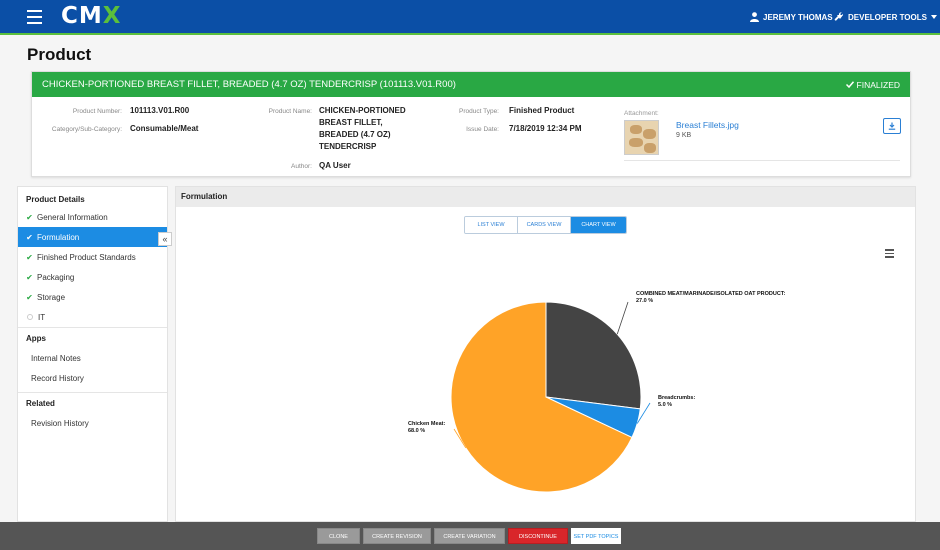  I want to click on user-menu: JEREMY THOMAS, so click(796, 17).